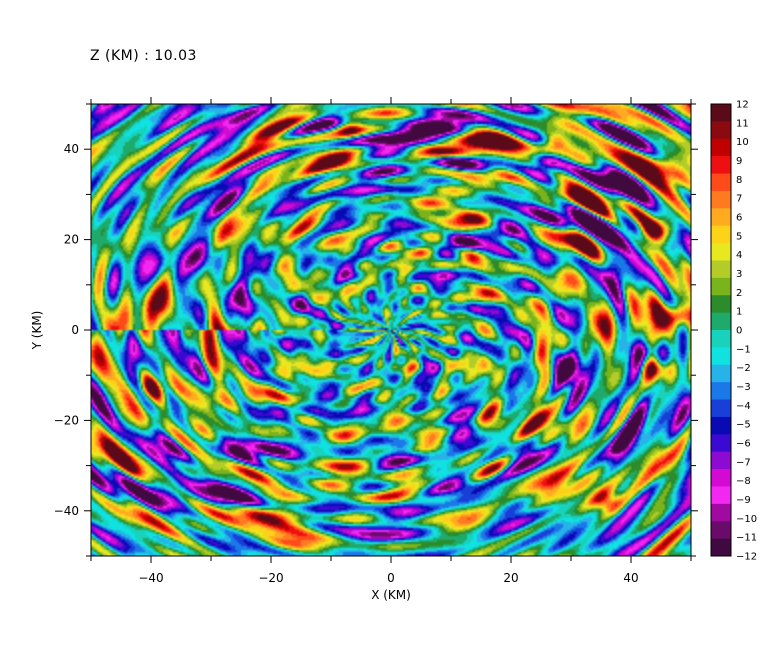  I want to click on colorbar-tick-label: −5, so click(743, 425).